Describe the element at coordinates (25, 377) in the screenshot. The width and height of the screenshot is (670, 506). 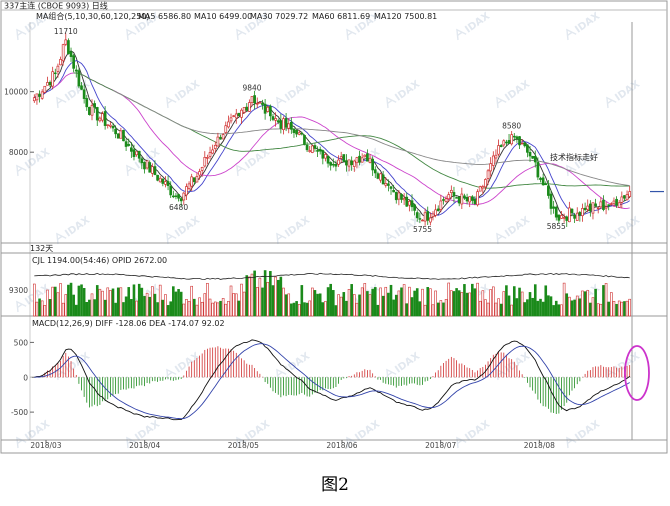
I see `macd-tick-label-1: 0` at that location.